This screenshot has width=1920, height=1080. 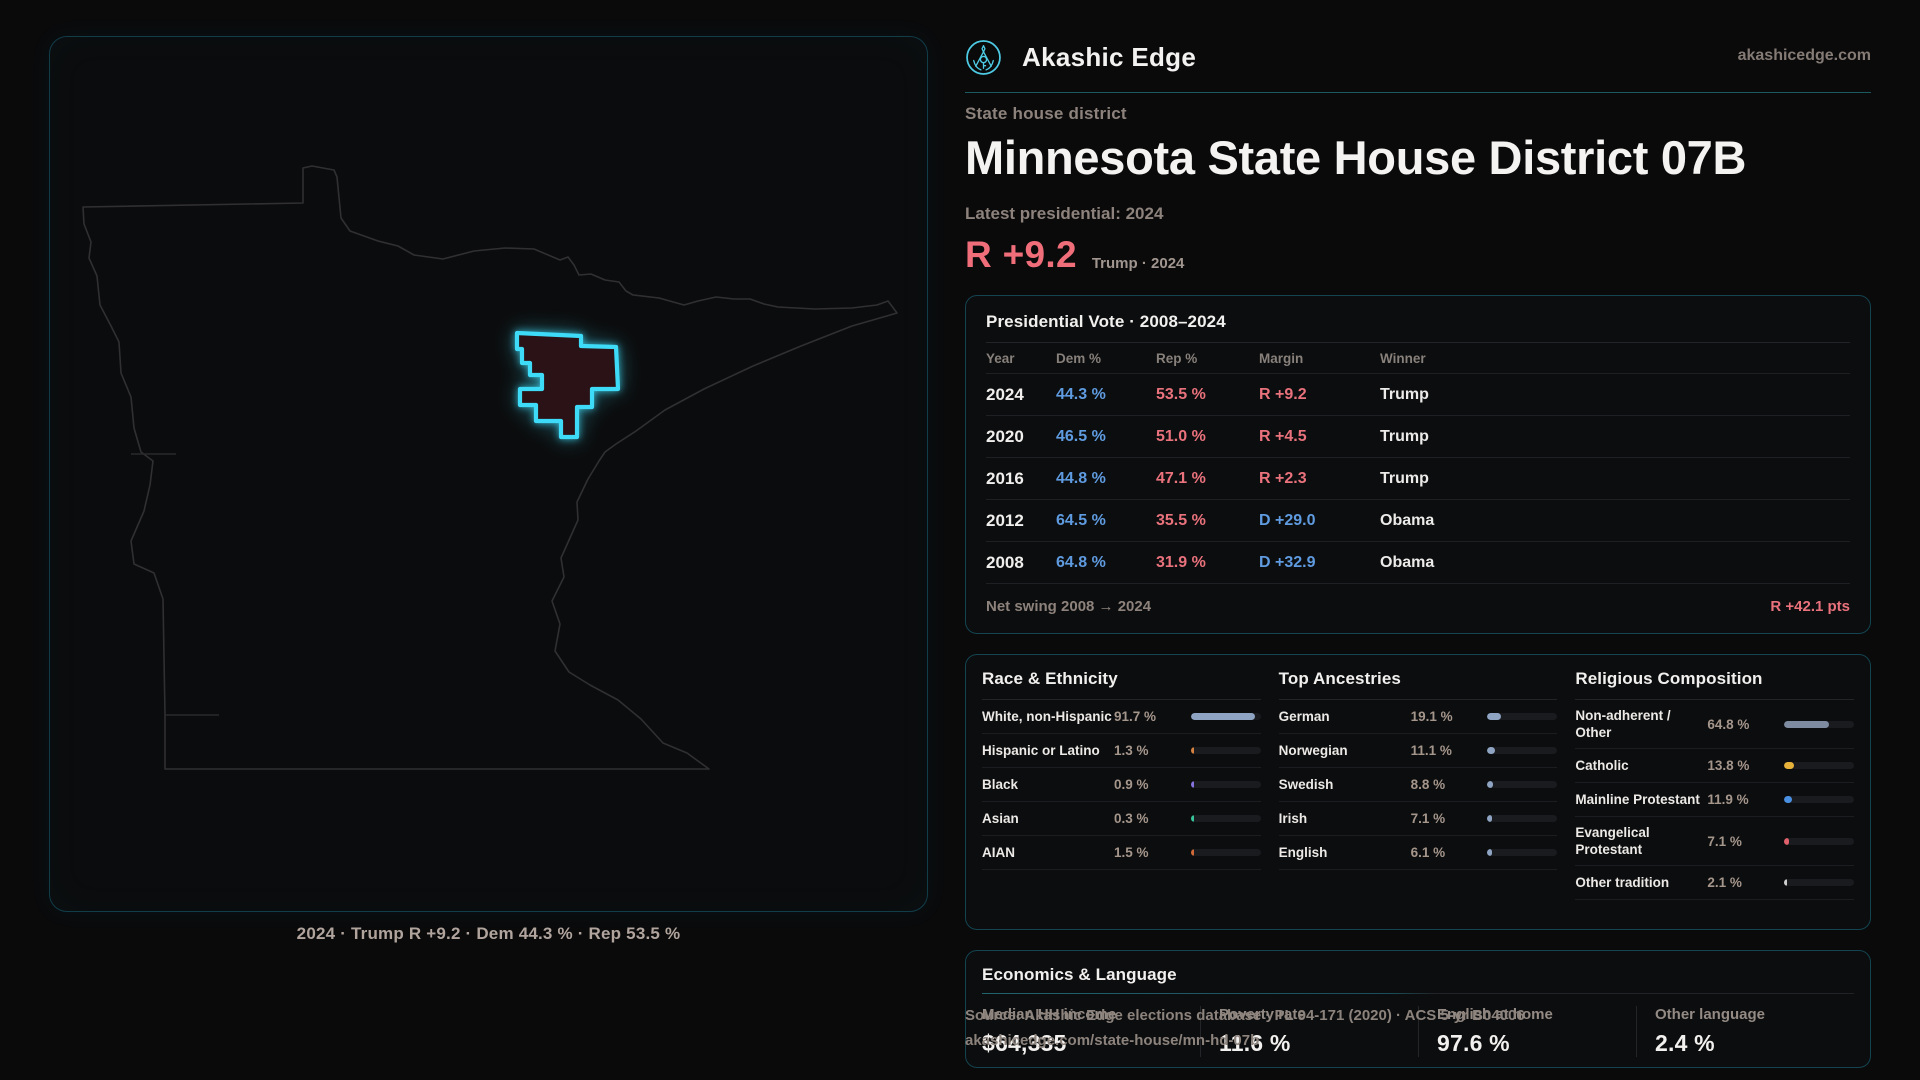 I want to click on stat-row: Catholic 13.8 %, so click(x=1714, y=766).